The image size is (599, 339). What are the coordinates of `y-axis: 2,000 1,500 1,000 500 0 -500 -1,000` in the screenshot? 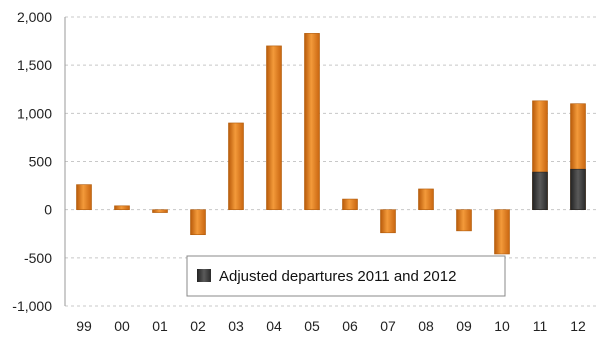 It's located at (39, 161).